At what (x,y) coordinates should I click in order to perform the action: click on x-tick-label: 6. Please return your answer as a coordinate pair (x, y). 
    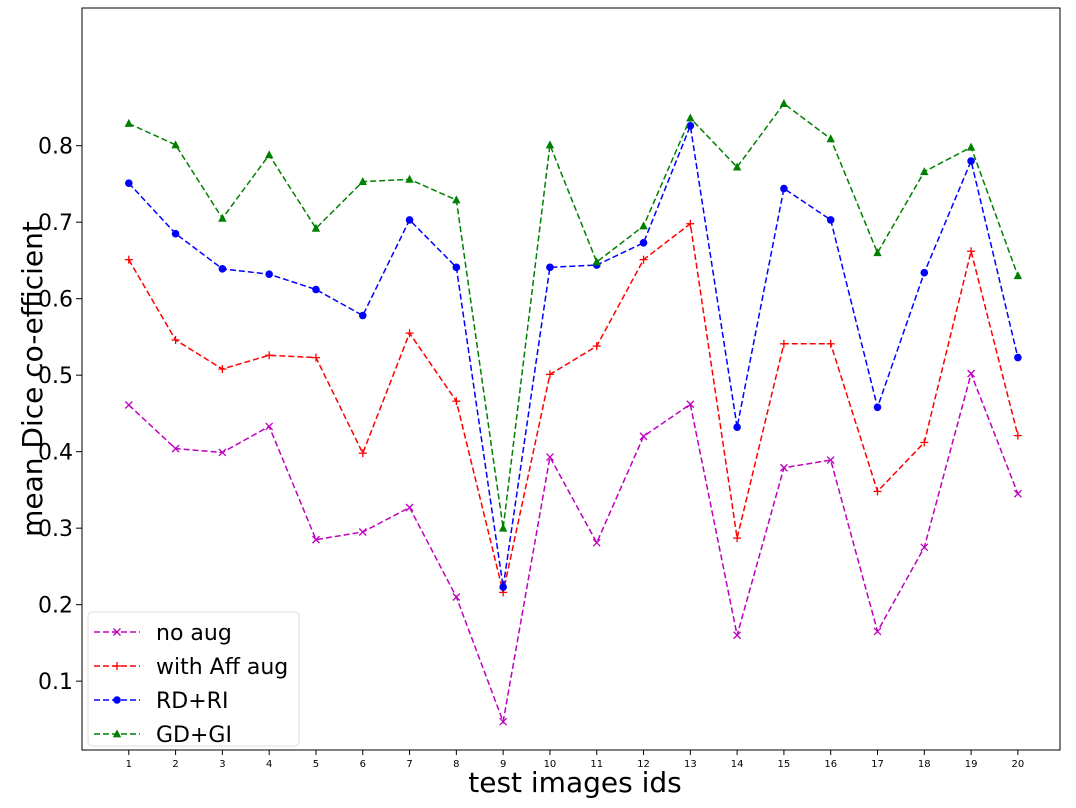
    Looking at the image, I should click on (363, 764).